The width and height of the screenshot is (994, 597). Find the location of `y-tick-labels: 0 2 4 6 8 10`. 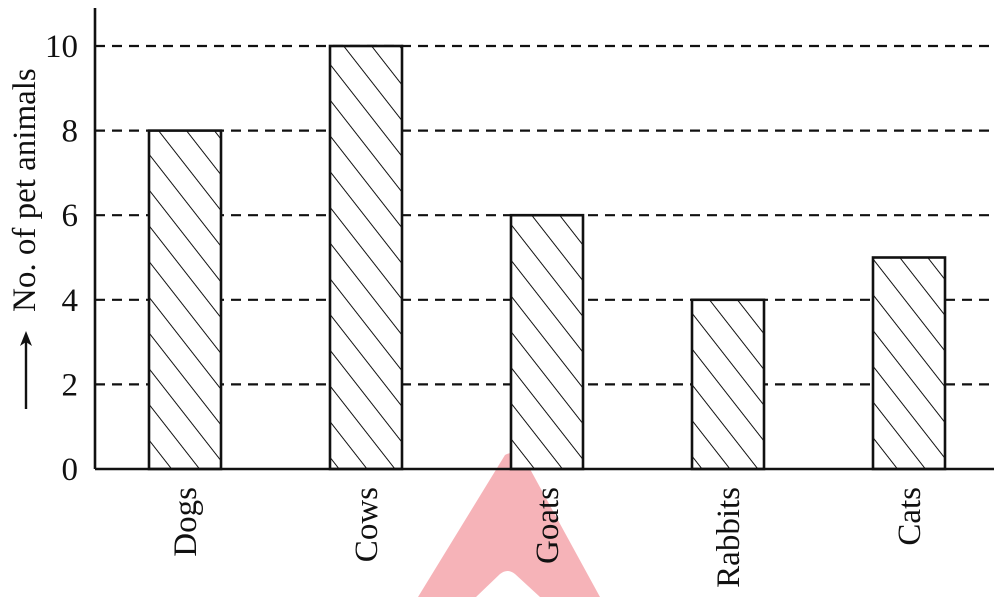

y-tick-labels: 0 2 4 6 8 10 is located at coordinates (61, 258).